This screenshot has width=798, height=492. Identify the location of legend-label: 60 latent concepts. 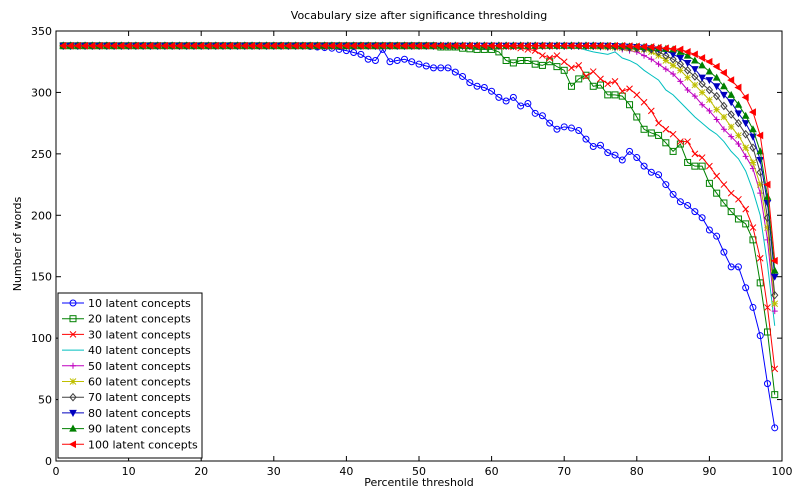
(139, 382).